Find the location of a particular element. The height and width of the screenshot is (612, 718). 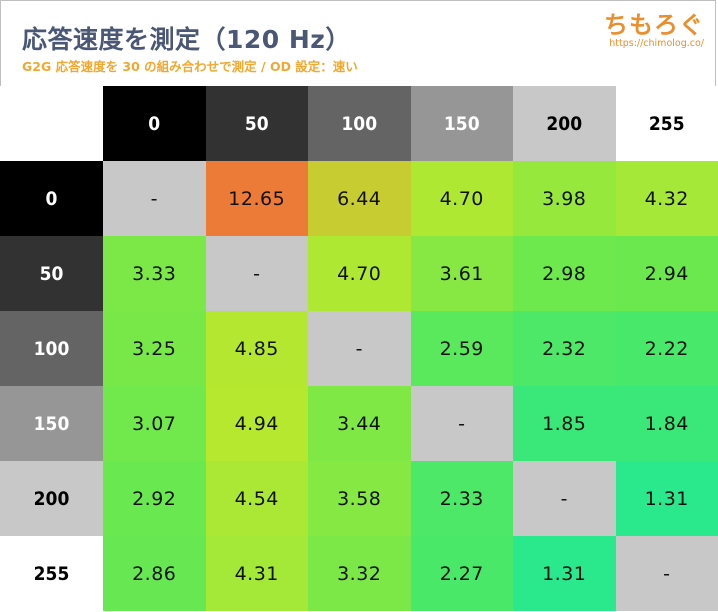

column-header: 255 is located at coordinates (666, 123).